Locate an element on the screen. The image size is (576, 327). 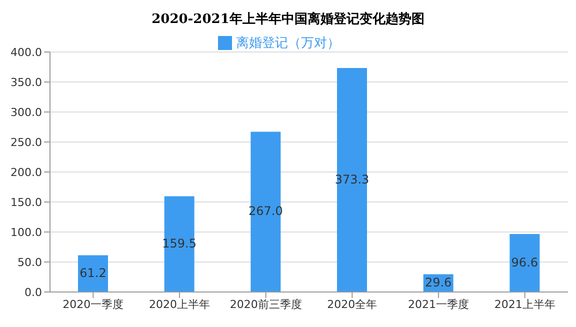
y-tick-label: 150.0 is located at coordinates (26, 202).